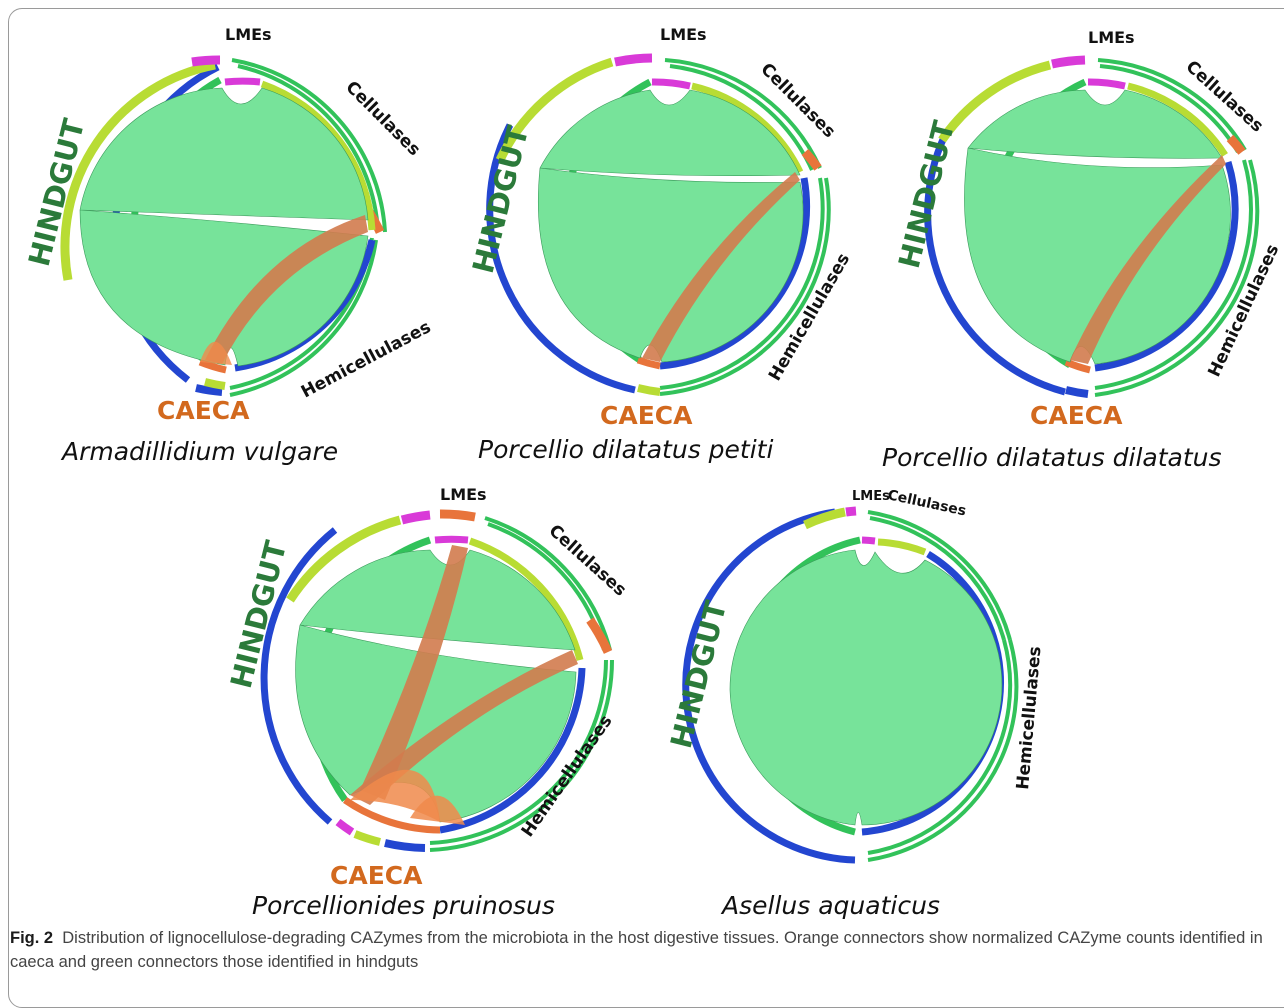 This screenshot has height=1008, width=1284. Describe the element at coordinates (1029, 718) in the screenshot. I see `hemicellulases-label: Hemicellulases` at that location.